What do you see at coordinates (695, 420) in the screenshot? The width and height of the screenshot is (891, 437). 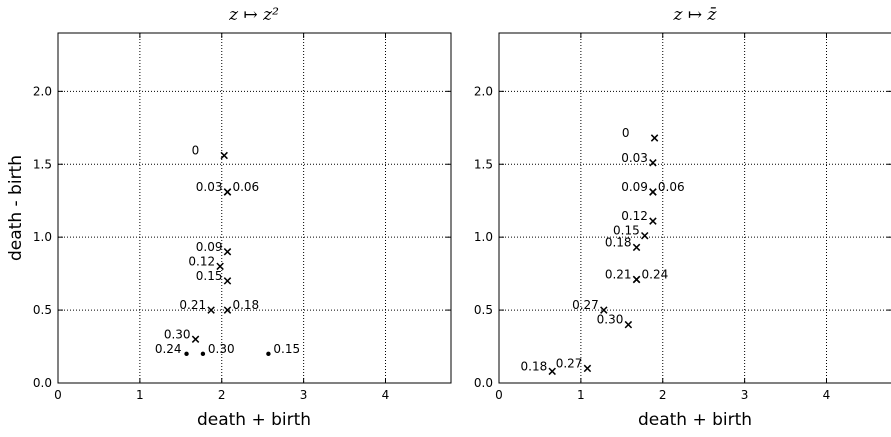 I see `x-axis-label-right: death + birth` at bounding box center [695, 420].